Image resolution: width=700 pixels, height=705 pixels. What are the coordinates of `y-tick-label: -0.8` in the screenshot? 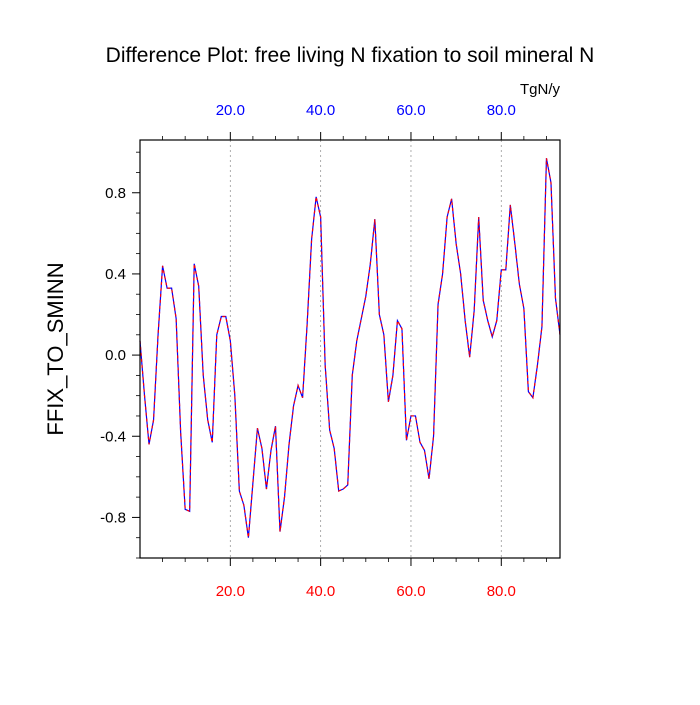 It's located at (113, 517).